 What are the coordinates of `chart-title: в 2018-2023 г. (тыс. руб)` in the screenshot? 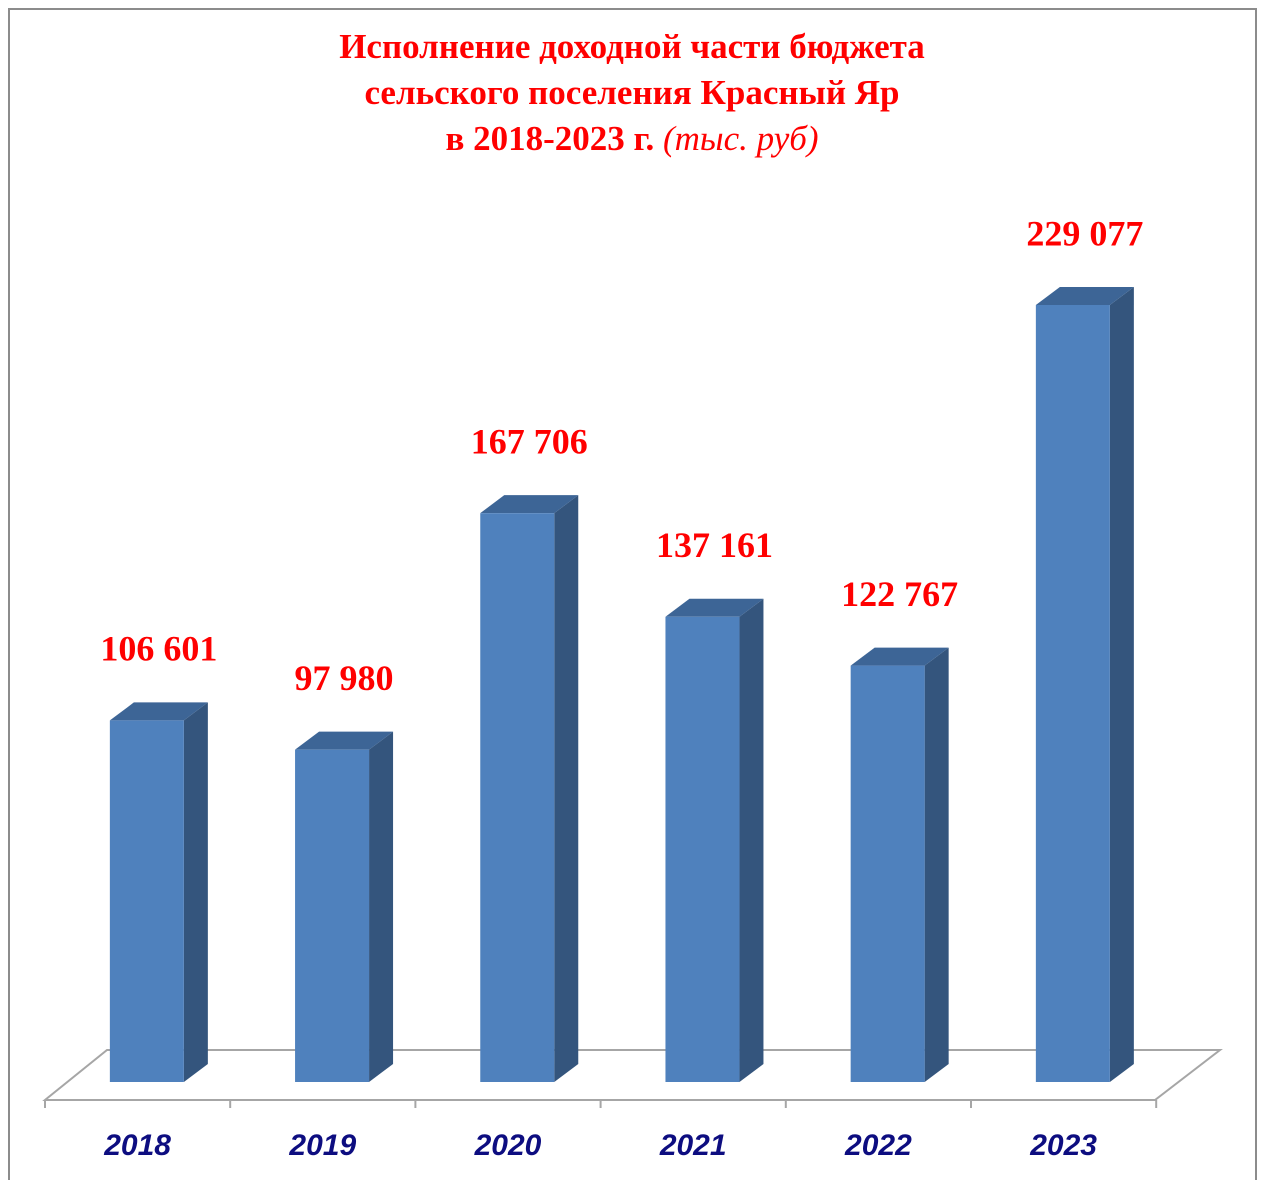 It's located at (631, 138).